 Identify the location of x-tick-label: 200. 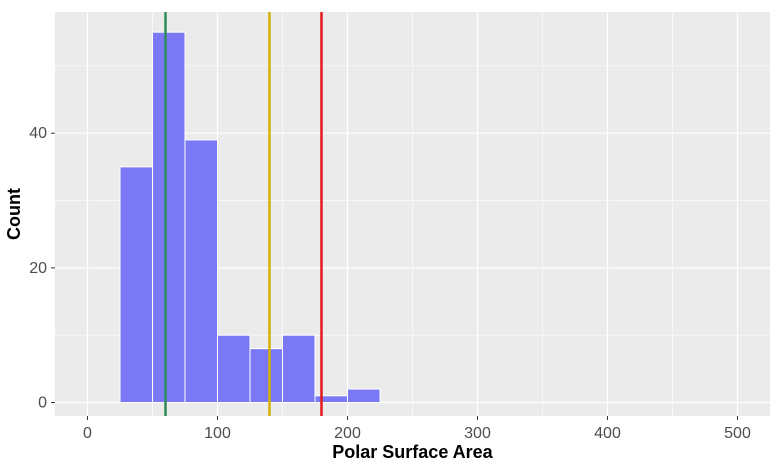
(347, 433).